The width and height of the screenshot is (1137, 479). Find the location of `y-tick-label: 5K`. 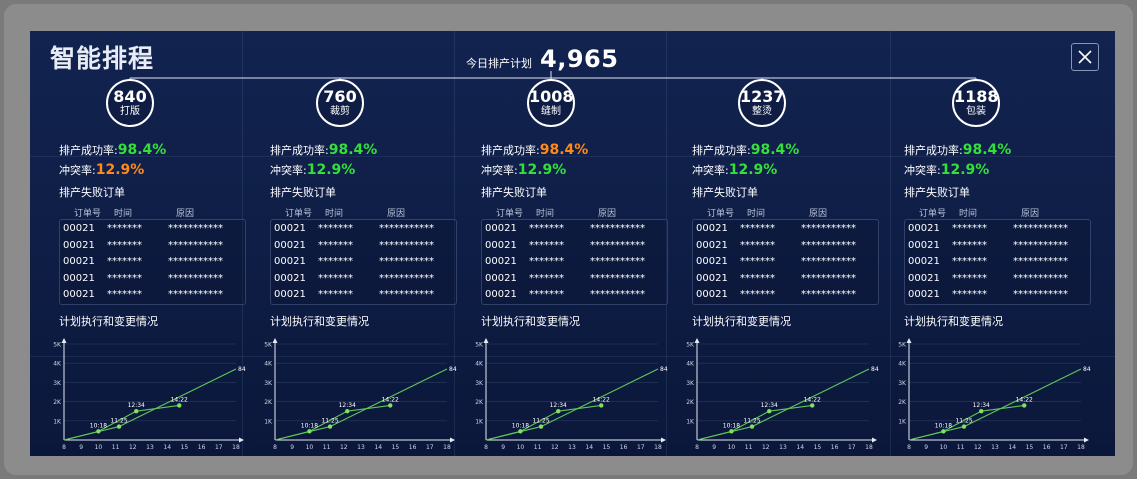

y-tick-label: 5K is located at coordinates (479, 345).